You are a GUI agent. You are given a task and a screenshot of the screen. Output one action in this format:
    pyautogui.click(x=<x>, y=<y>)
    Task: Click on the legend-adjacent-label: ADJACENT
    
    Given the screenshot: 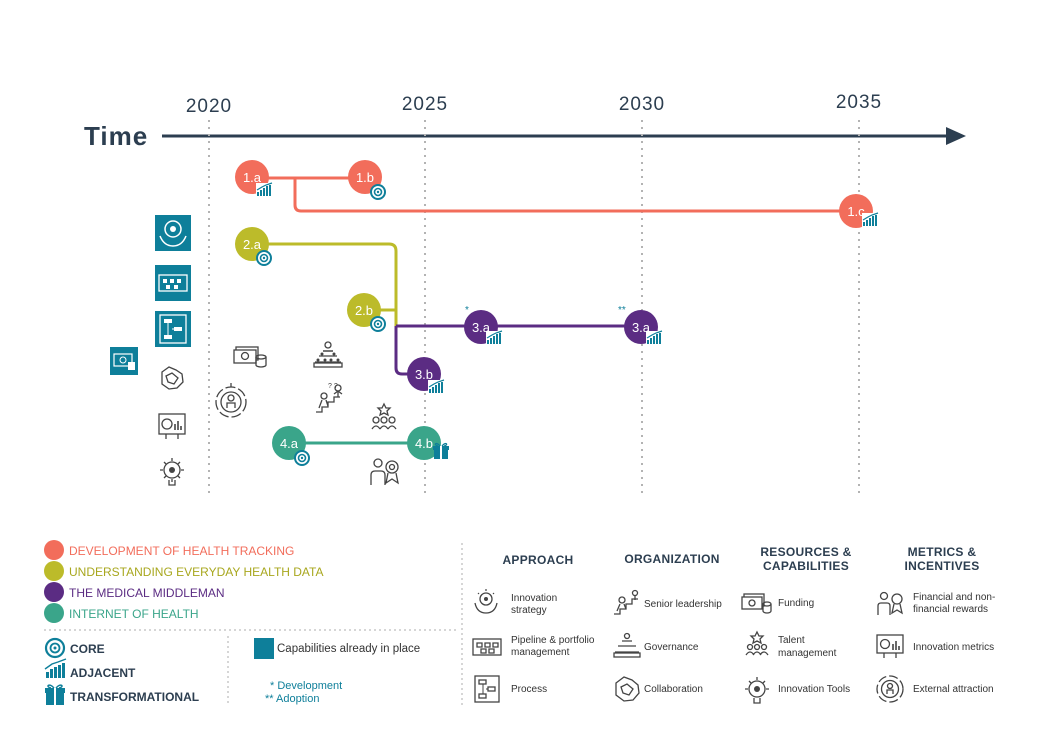 What is the action you would take?
    pyautogui.click(x=103, y=673)
    